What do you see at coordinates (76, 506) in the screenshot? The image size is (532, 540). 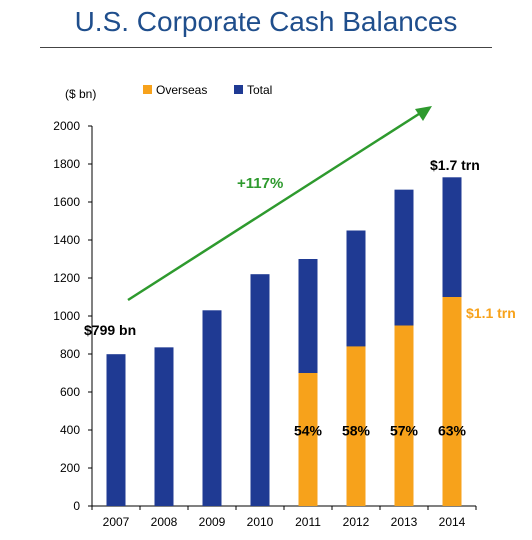 I see `y-tick-label: 0` at bounding box center [76, 506].